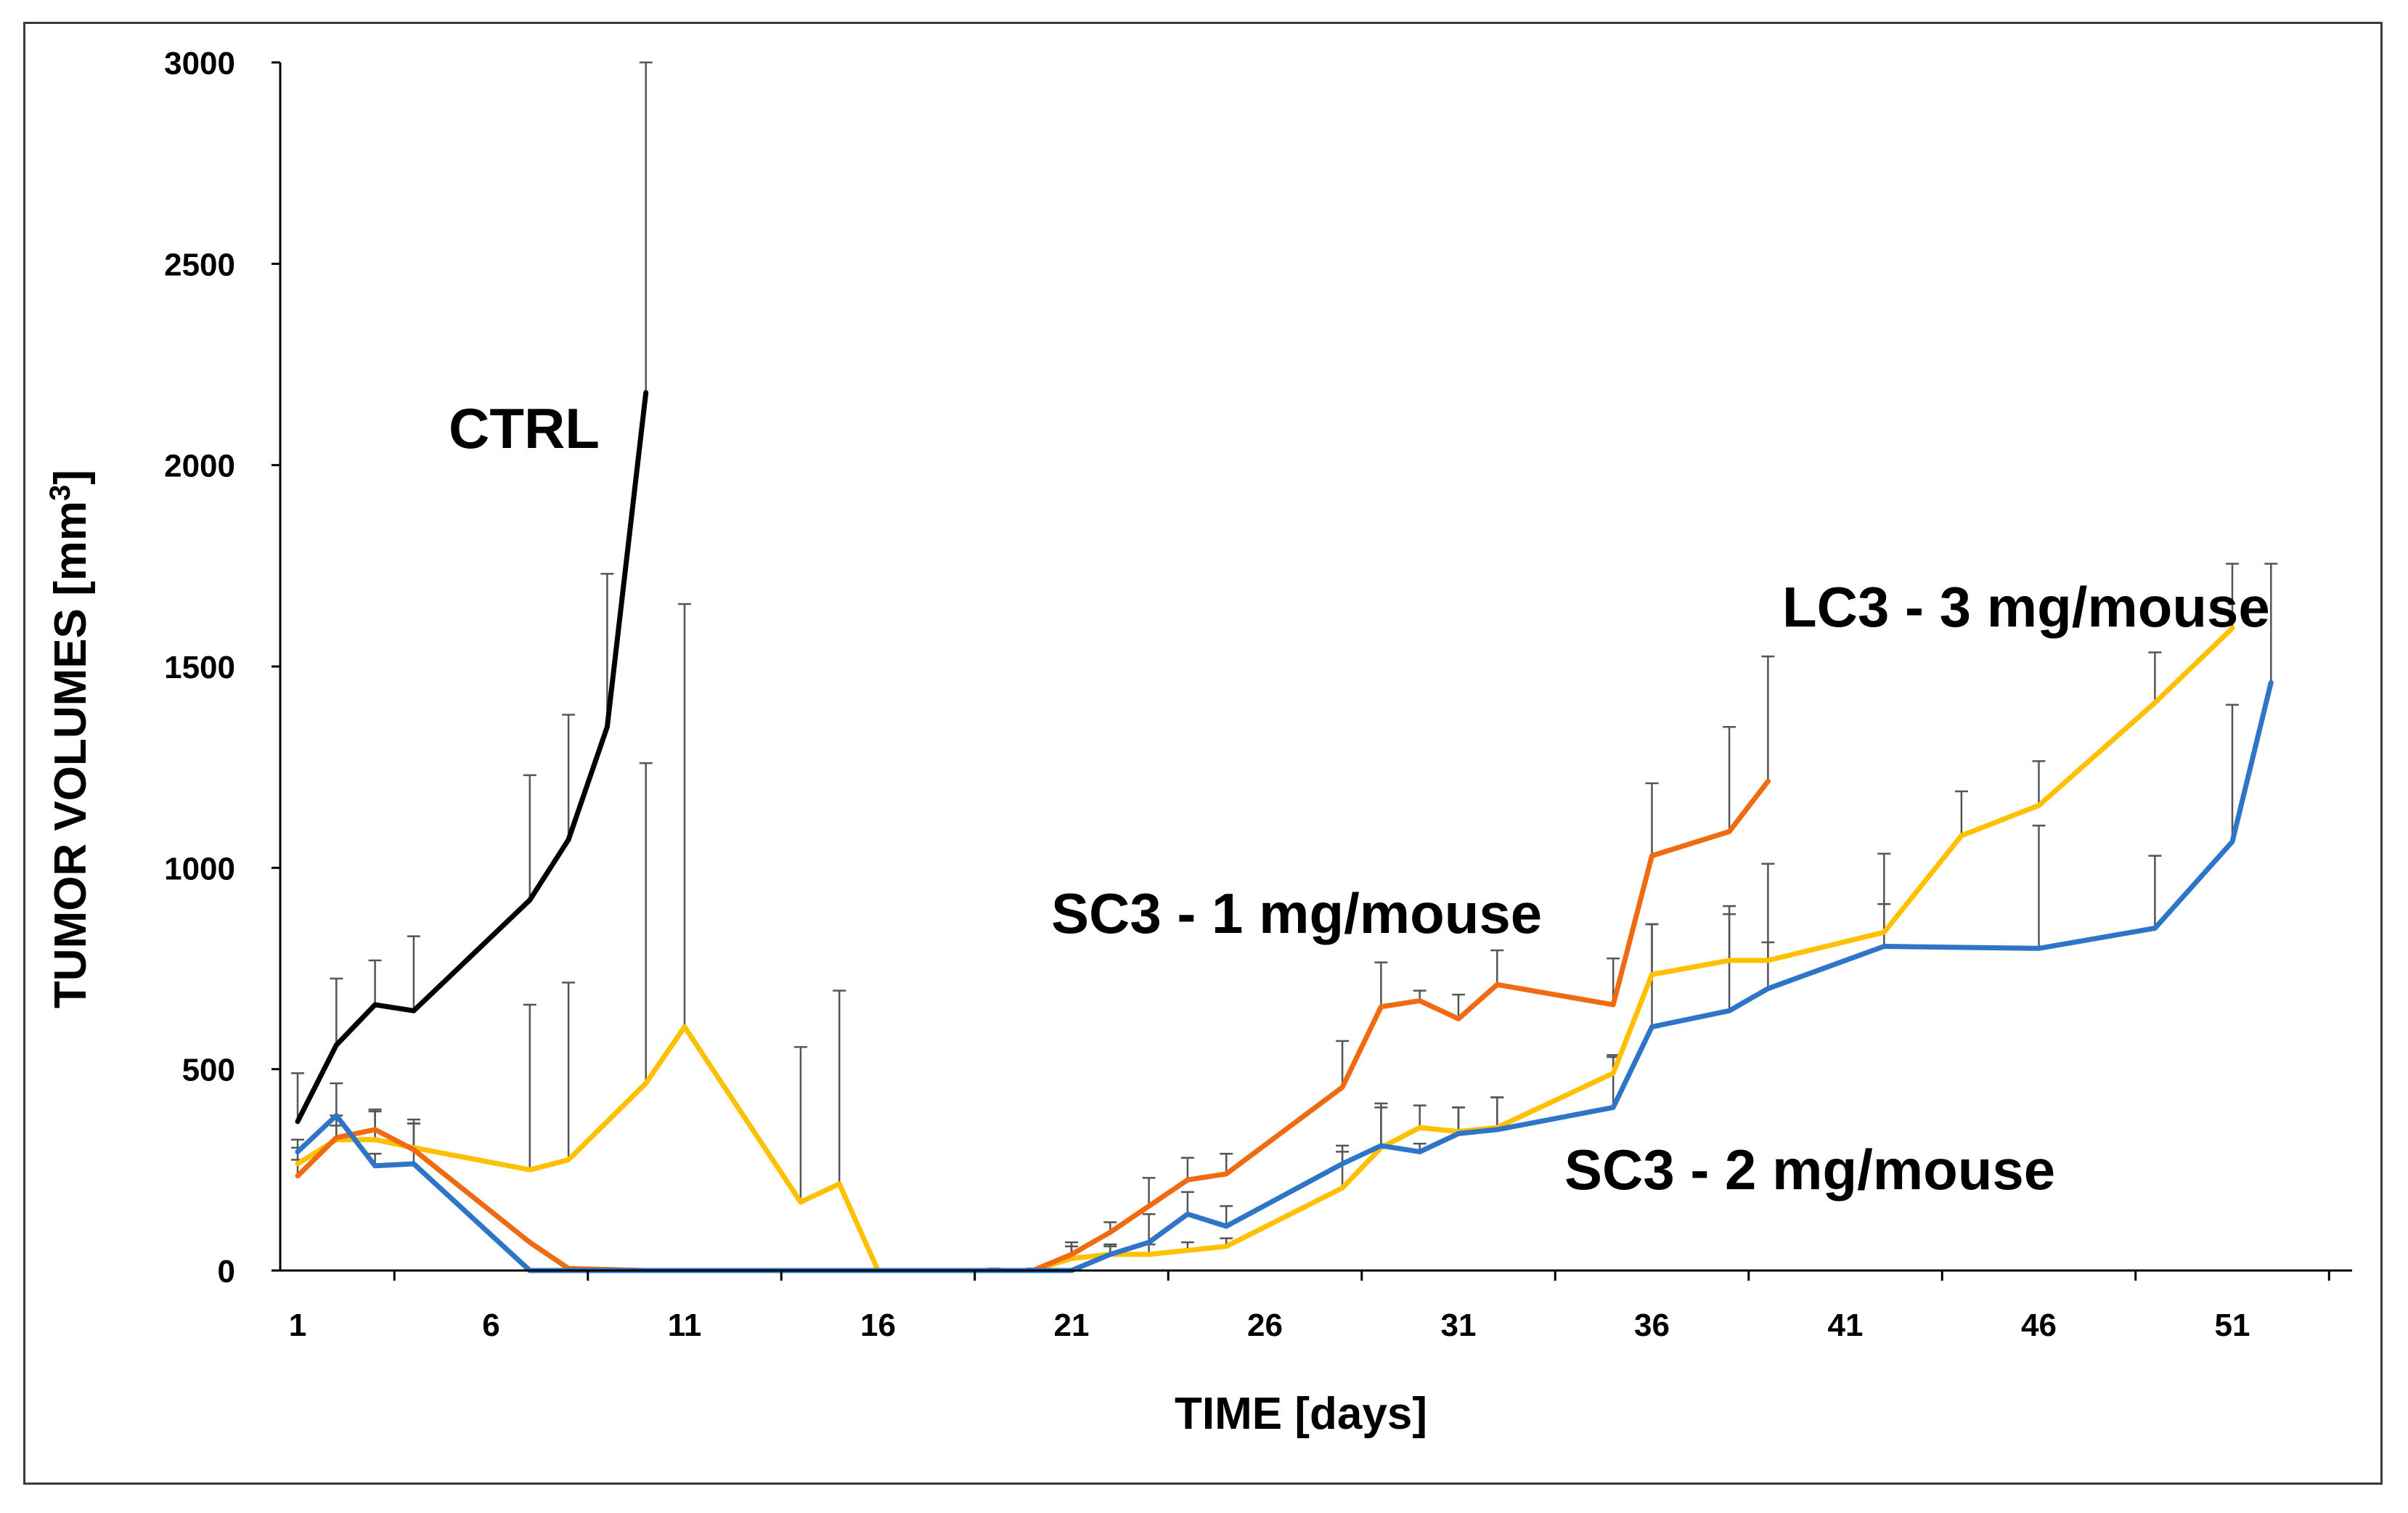  What do you see at coordinates (1810, 1170) in the screenshot?
I see `series-label-sc3-2mg: SC3 - 2 mg/mouse` at bounding box center [1810, 1170].